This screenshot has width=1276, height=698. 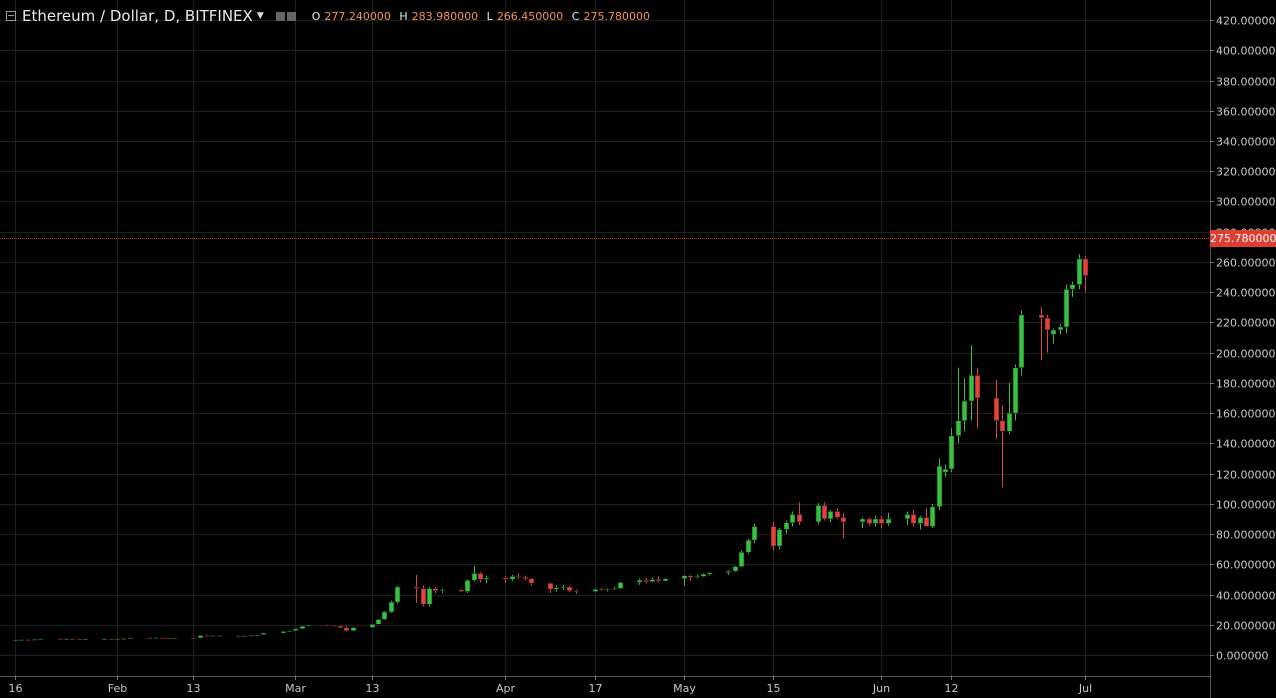 I want to click on time-axis: 16 Feb 13 Mar 13 Apr 17 May 15 Jun 12 Jul, so click(x=605, y=685).